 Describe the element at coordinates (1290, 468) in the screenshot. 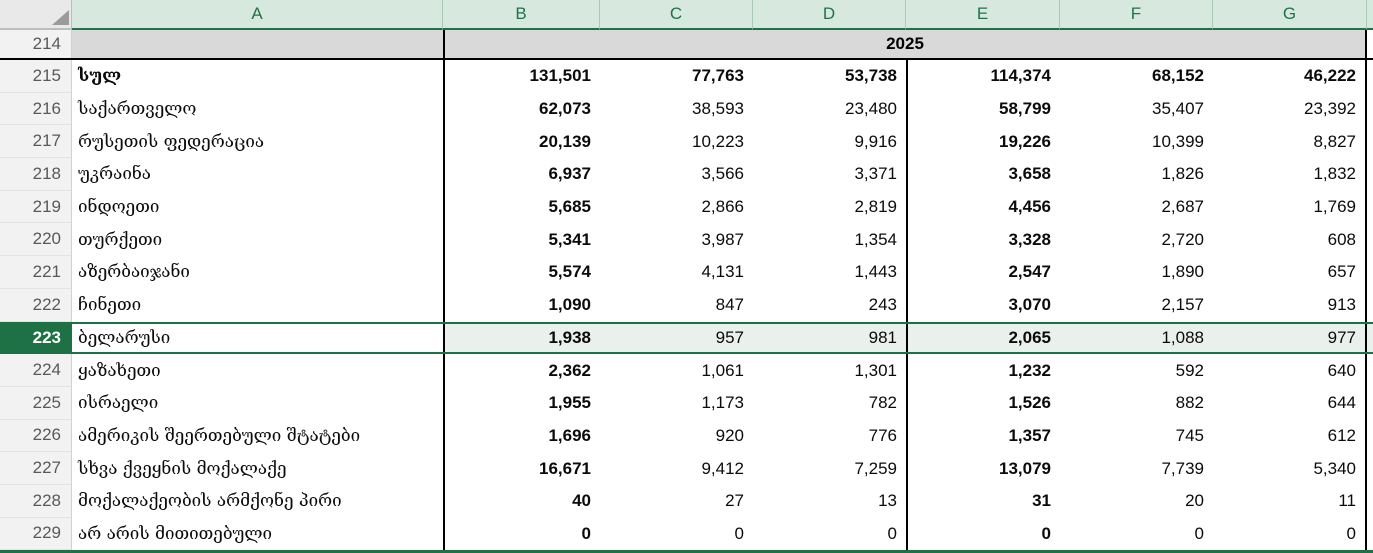

I see `value-cell-g: 5,340` at that location.